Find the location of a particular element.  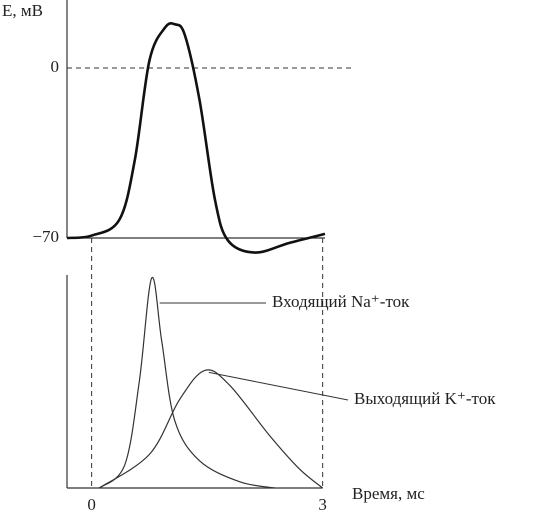

y-tick-label: −70 is located at coordinates (45, 236).